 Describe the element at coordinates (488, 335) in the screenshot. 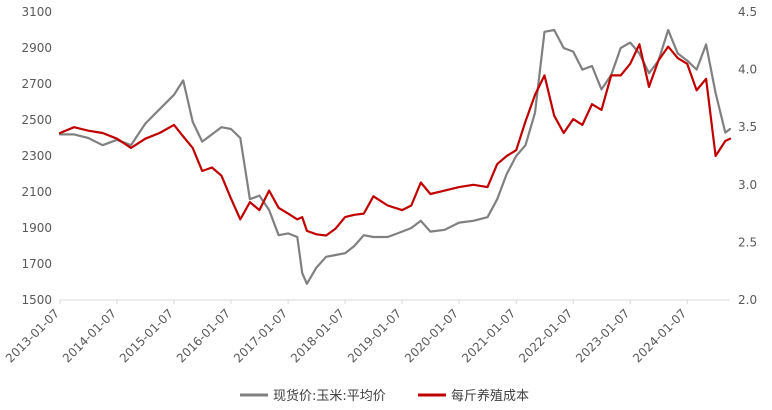

I see `x-tick-label: 2021-01-07` at that location.